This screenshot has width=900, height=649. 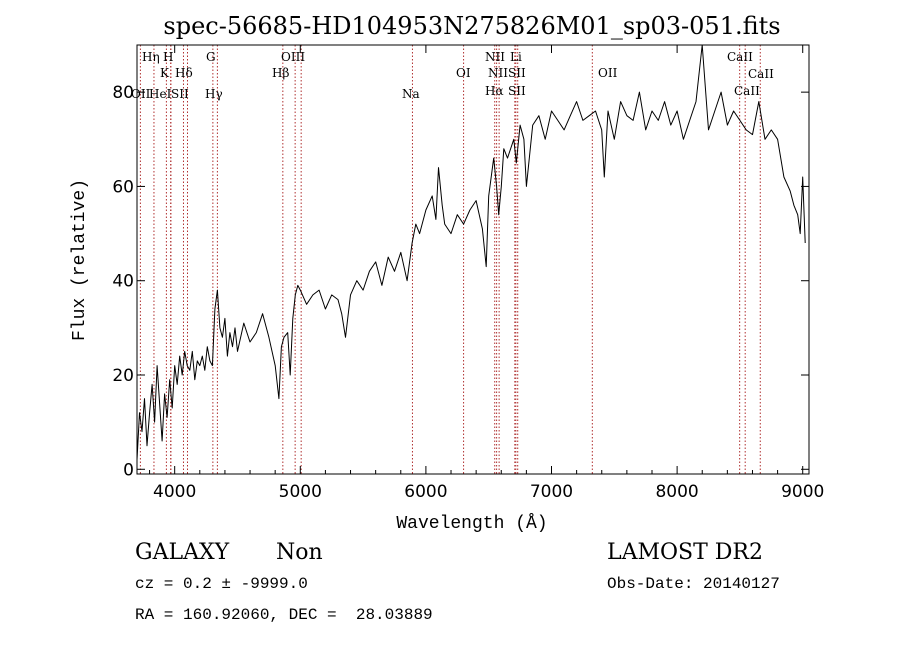 I want to click on label-sii-mid: SII, so click(x=517, y=73).